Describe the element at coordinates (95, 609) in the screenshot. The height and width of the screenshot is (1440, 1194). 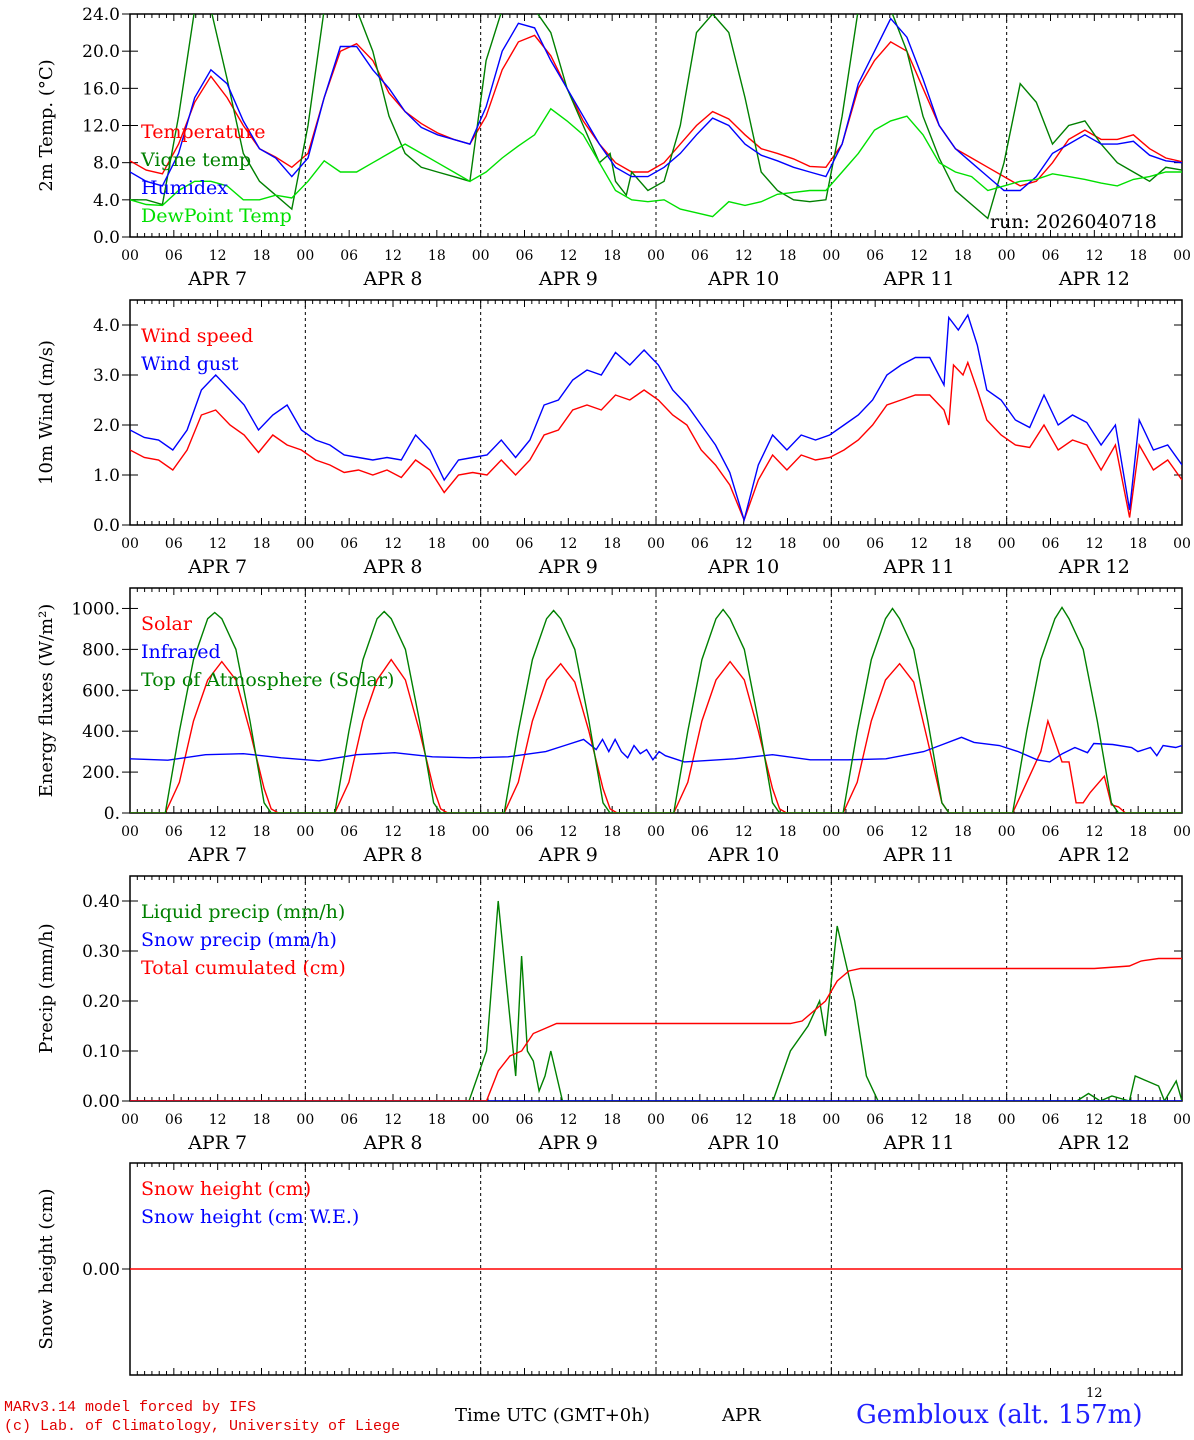
I see `y-tick-label: 1000.` at that location.